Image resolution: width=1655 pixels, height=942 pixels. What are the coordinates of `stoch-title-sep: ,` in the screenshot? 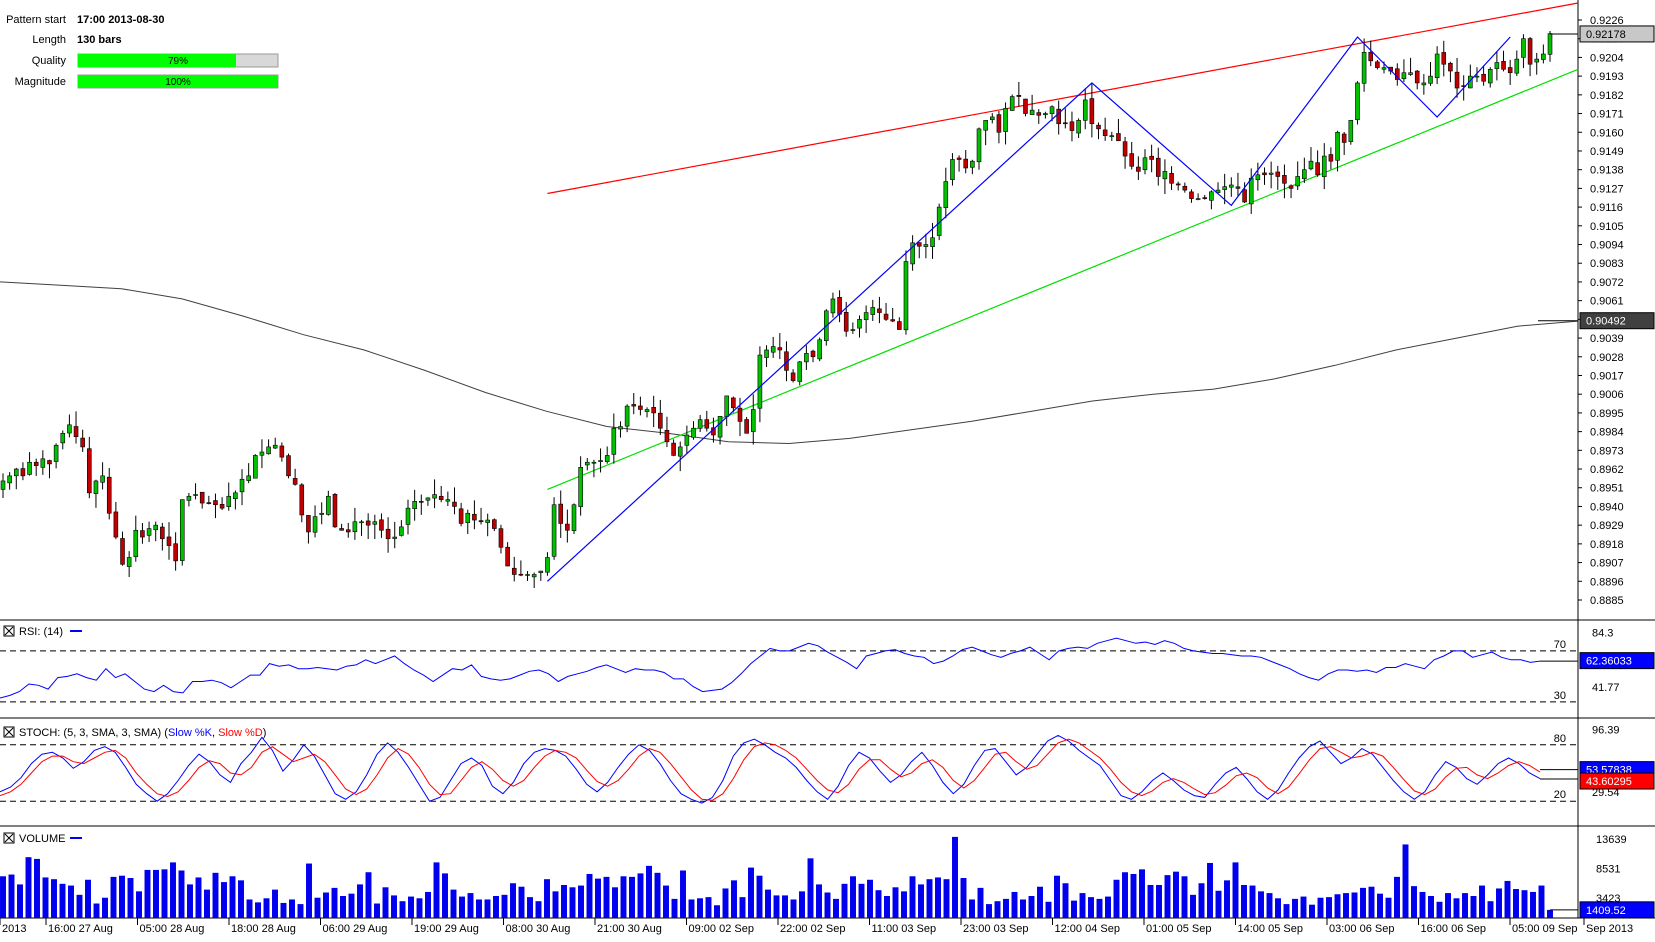 It's located at (215, 733).